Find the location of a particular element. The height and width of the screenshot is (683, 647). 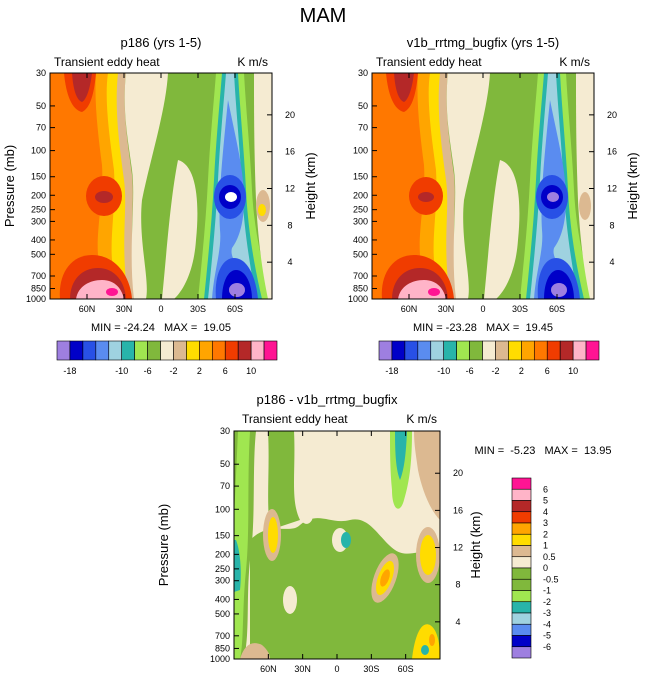

colorbar-label: 3 is located at coordinates (545, 523).